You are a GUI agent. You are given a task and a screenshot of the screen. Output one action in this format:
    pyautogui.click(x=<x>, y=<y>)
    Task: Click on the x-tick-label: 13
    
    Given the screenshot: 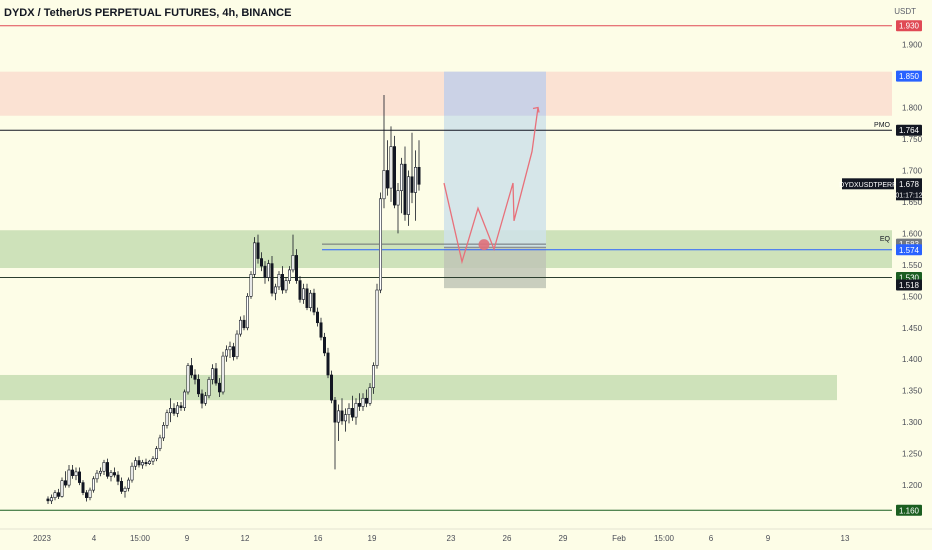 What is the action you would take?
    pyautogui.click(x=845, y=538)
    